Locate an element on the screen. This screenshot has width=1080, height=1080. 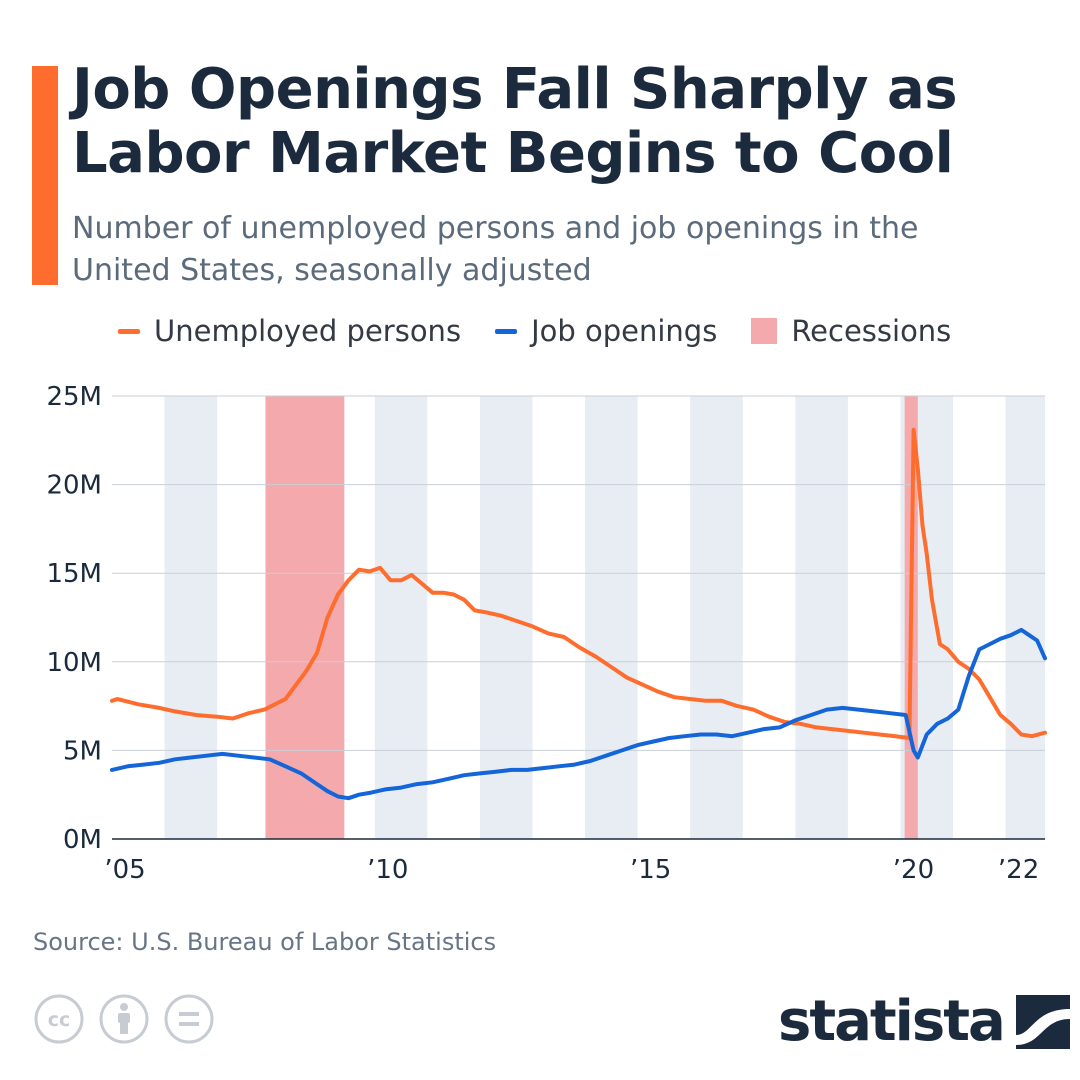
x-tick-label: ’10 is located at coordinates (387, 870).